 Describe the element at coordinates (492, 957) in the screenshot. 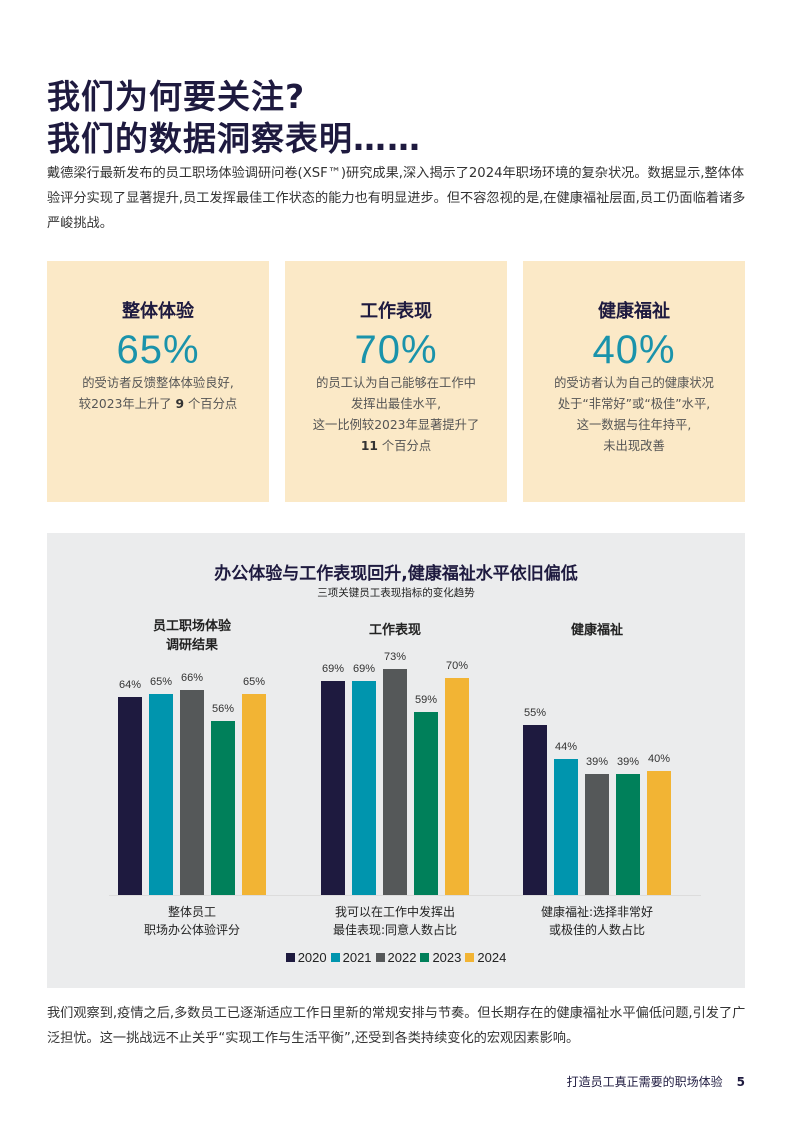

I see `legend-label: 2024` at that location.